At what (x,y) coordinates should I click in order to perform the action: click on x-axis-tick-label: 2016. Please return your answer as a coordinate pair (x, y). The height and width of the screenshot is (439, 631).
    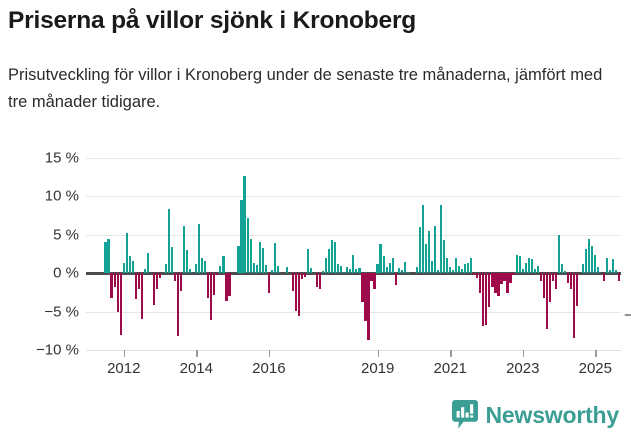
    Looking at the image, I should click on (269, 368).